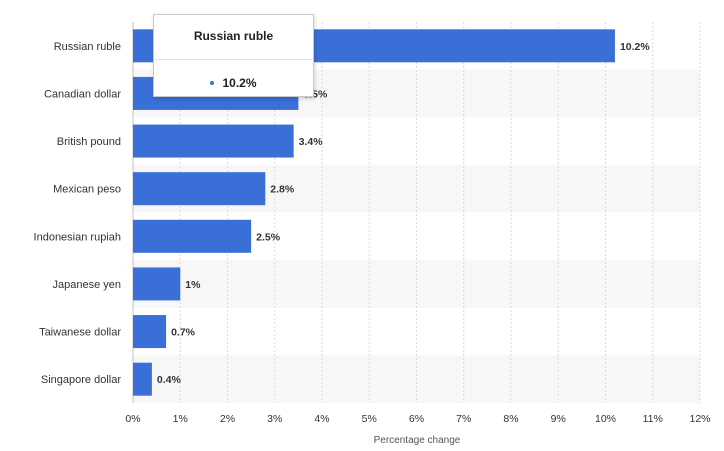  What do you see at coordinates (369, 419) in the screenshot?
I see `x-tick-label: 5%` at bounding box center [369, 419].